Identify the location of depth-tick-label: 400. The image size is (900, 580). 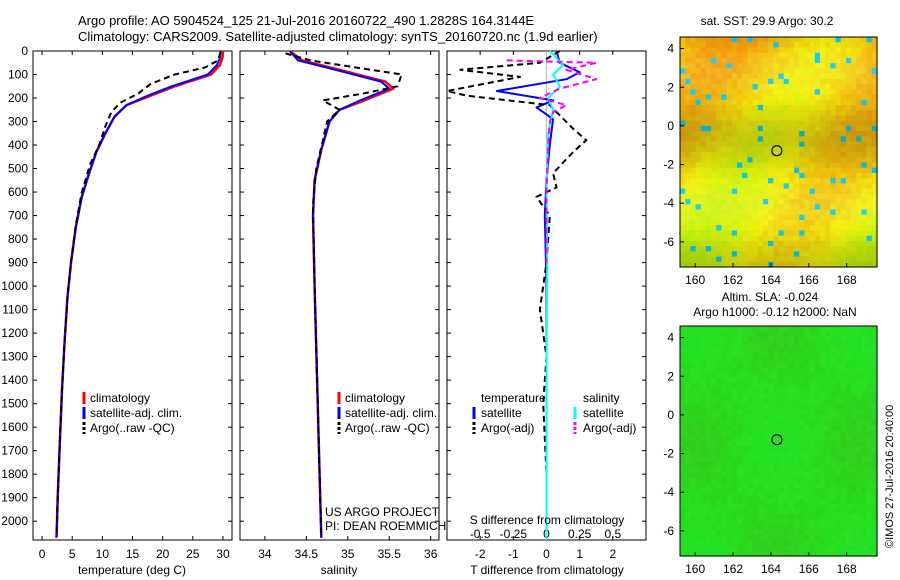
(18, 145).